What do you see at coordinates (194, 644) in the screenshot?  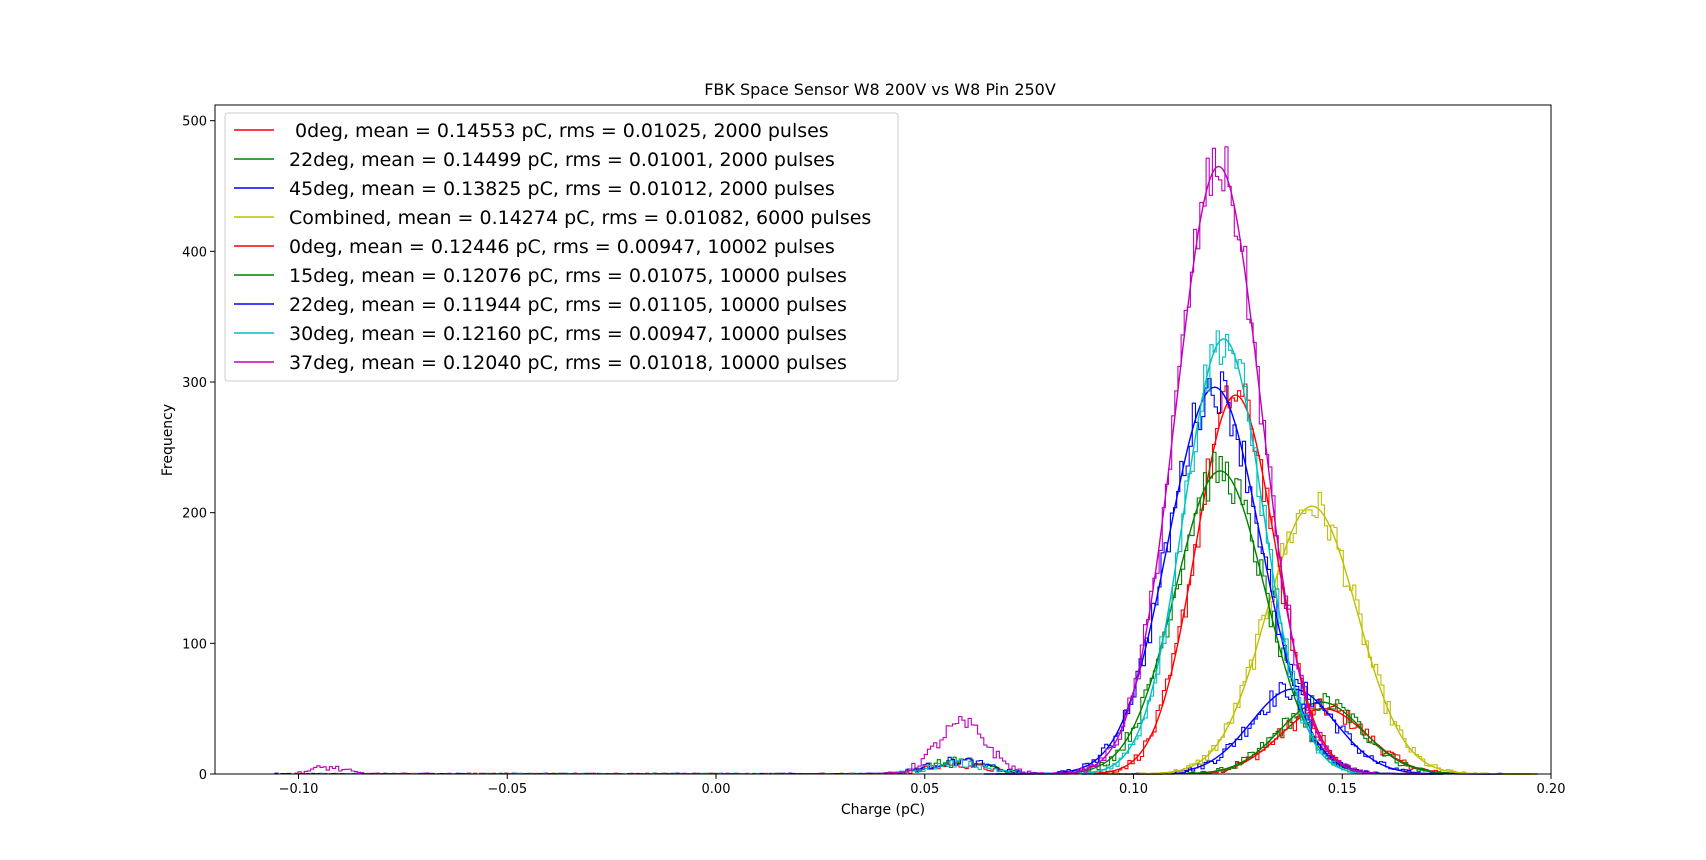 I see `y-tick-label: 100` at bounding box center [194, 644].